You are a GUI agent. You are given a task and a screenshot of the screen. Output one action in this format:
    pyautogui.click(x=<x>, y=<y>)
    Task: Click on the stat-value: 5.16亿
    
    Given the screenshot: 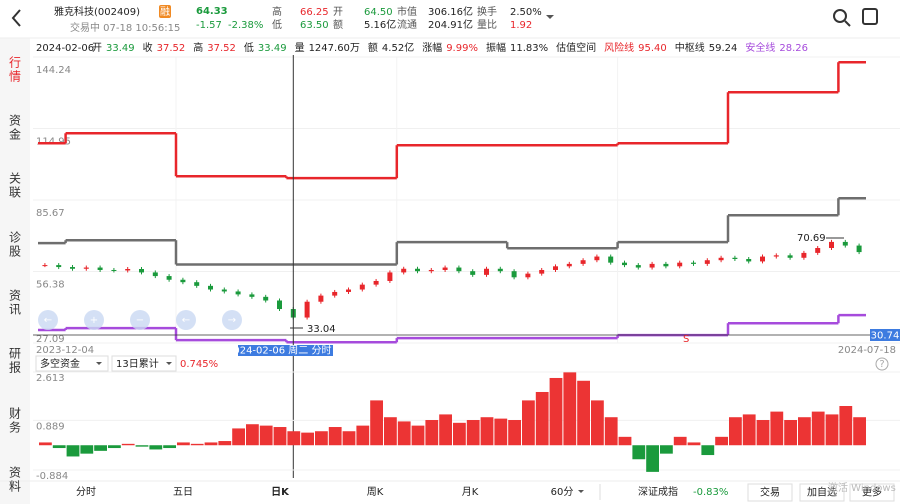 What is the action you would take?
    pyautogui.click(x=380, y=24)
    